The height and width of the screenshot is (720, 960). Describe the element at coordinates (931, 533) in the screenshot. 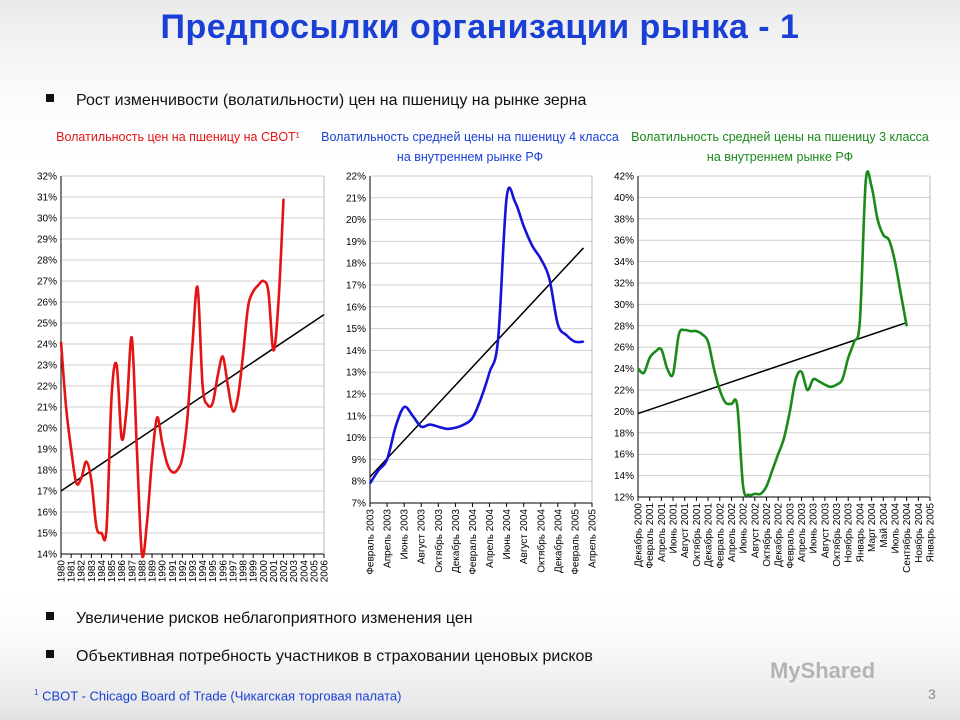

I see `x-tick-label: Январь 2005` at that location.